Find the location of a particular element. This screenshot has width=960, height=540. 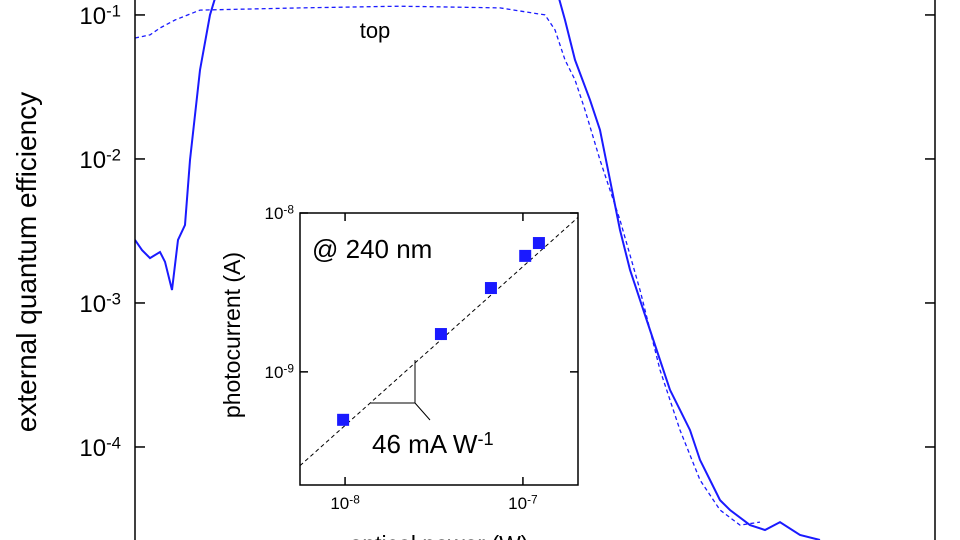

fit-label: 46 mA W-1 is located at coordinates (433, 444).